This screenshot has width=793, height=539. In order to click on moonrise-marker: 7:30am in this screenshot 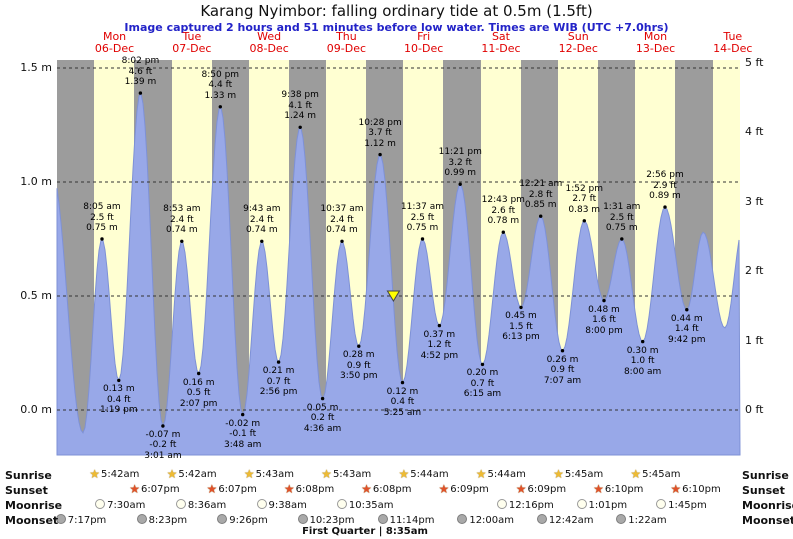, I will do `click(120, 505)`.